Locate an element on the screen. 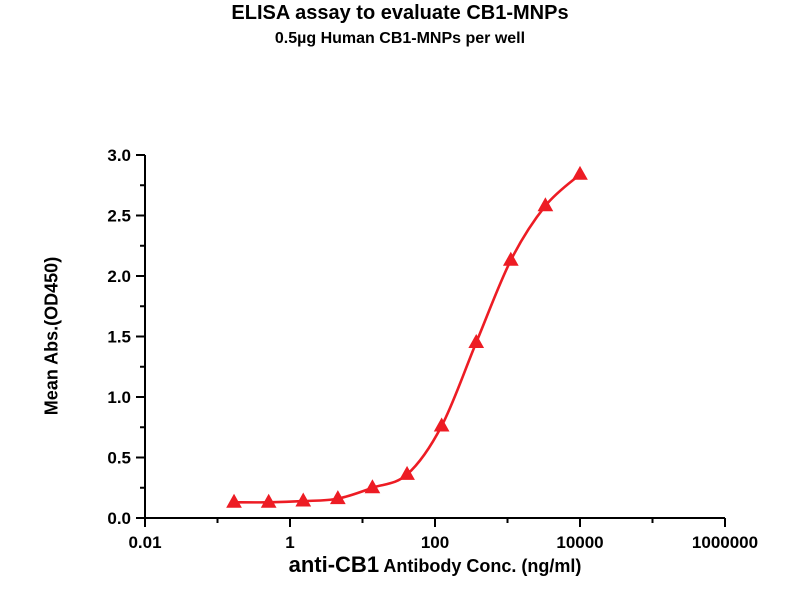 This screenshot has width=800, height=600. x-tick-label: 100 is located at coordinates (435, 542).